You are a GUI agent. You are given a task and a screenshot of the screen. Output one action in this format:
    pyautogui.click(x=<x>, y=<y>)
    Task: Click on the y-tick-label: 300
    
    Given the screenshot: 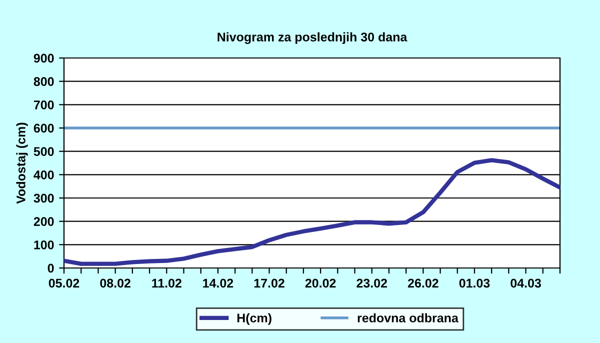 What is the action you would take?
    pyautogui.click(x=44, y=198)
    